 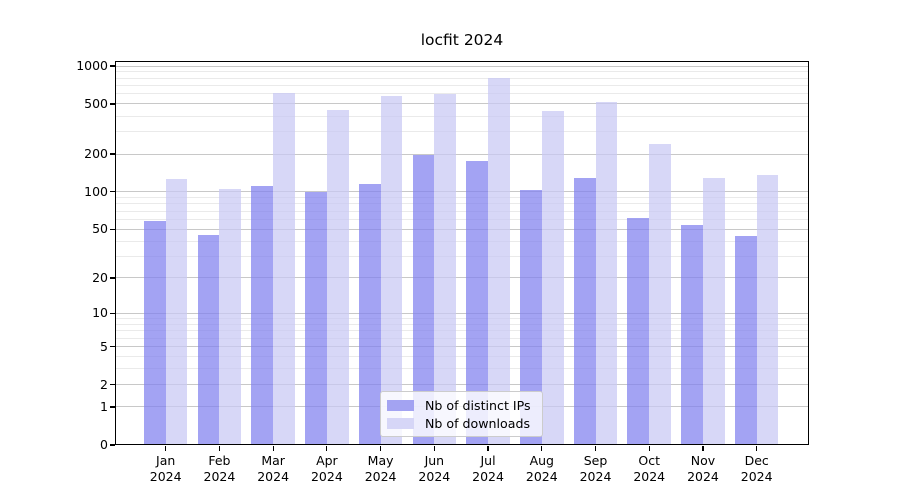 What do you see at coordinates (530, 317) in the screenshot?
I see `bar-distinct-ips-aug` at bounding box center [530, 317].